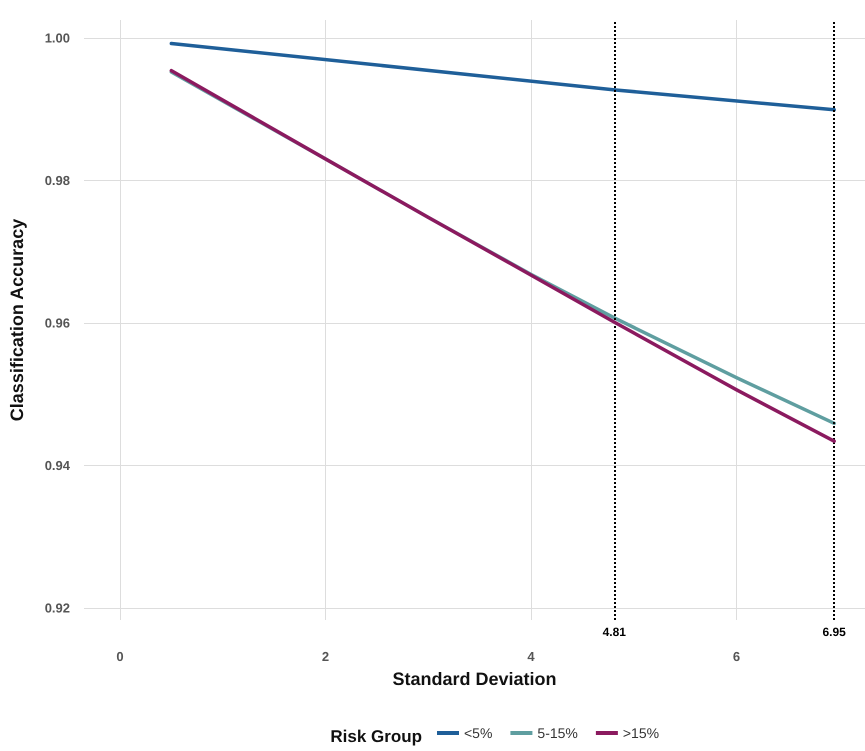 This screenshot has height=751, width=865. I want to click on ref-line-label: 6.95, so click(834, 632).